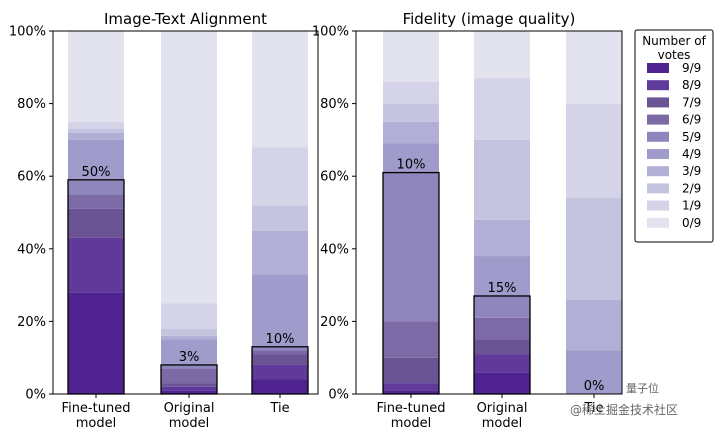 The width and height of the screenshot is (720, 433). I want to click on bar-segment-2-2-3of9, so click(502, 238).